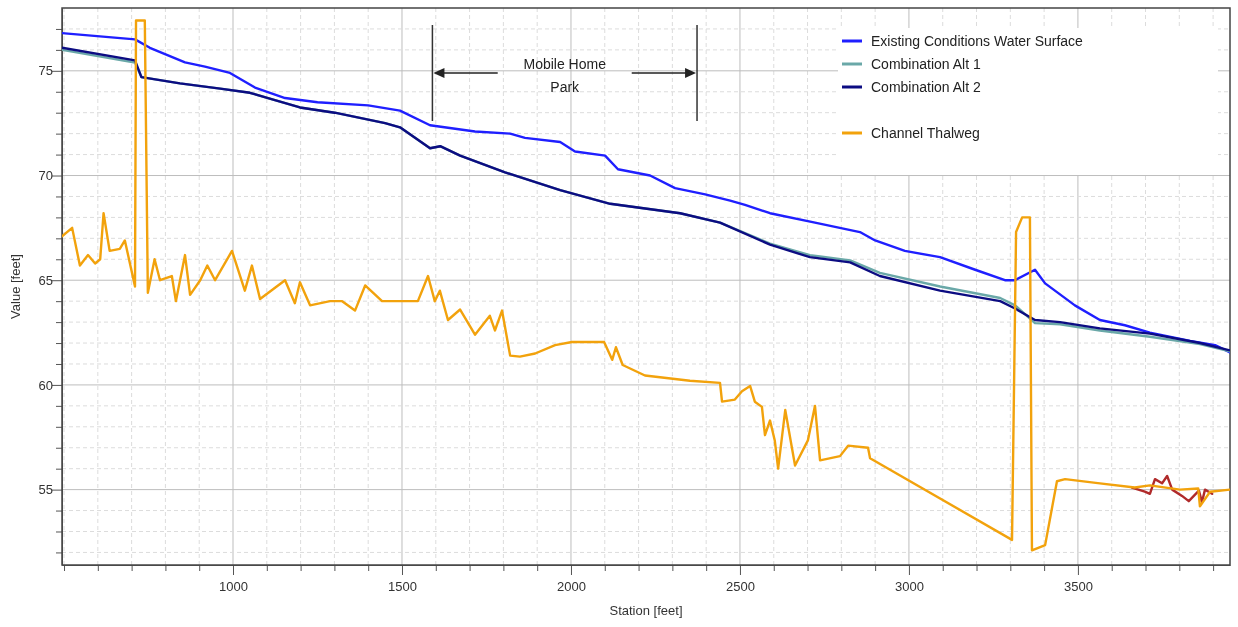  Describe the element at coordinates (1172, 489) in the screenshot. I see `line-series` at that location.